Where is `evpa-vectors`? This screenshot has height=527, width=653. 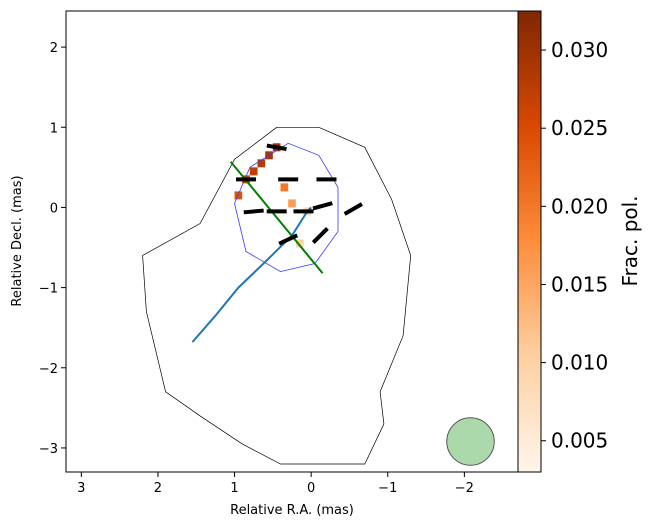 evpa-vectors is located at coordinates (299, 194).